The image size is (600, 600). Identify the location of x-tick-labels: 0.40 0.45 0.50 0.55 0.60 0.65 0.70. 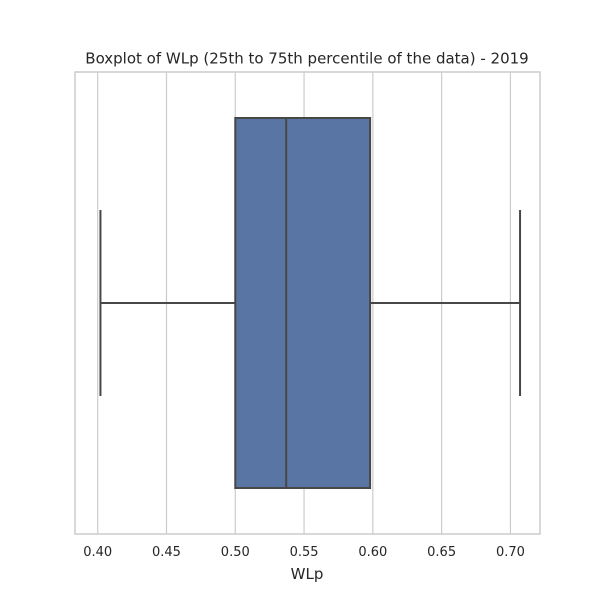
(304, 552).